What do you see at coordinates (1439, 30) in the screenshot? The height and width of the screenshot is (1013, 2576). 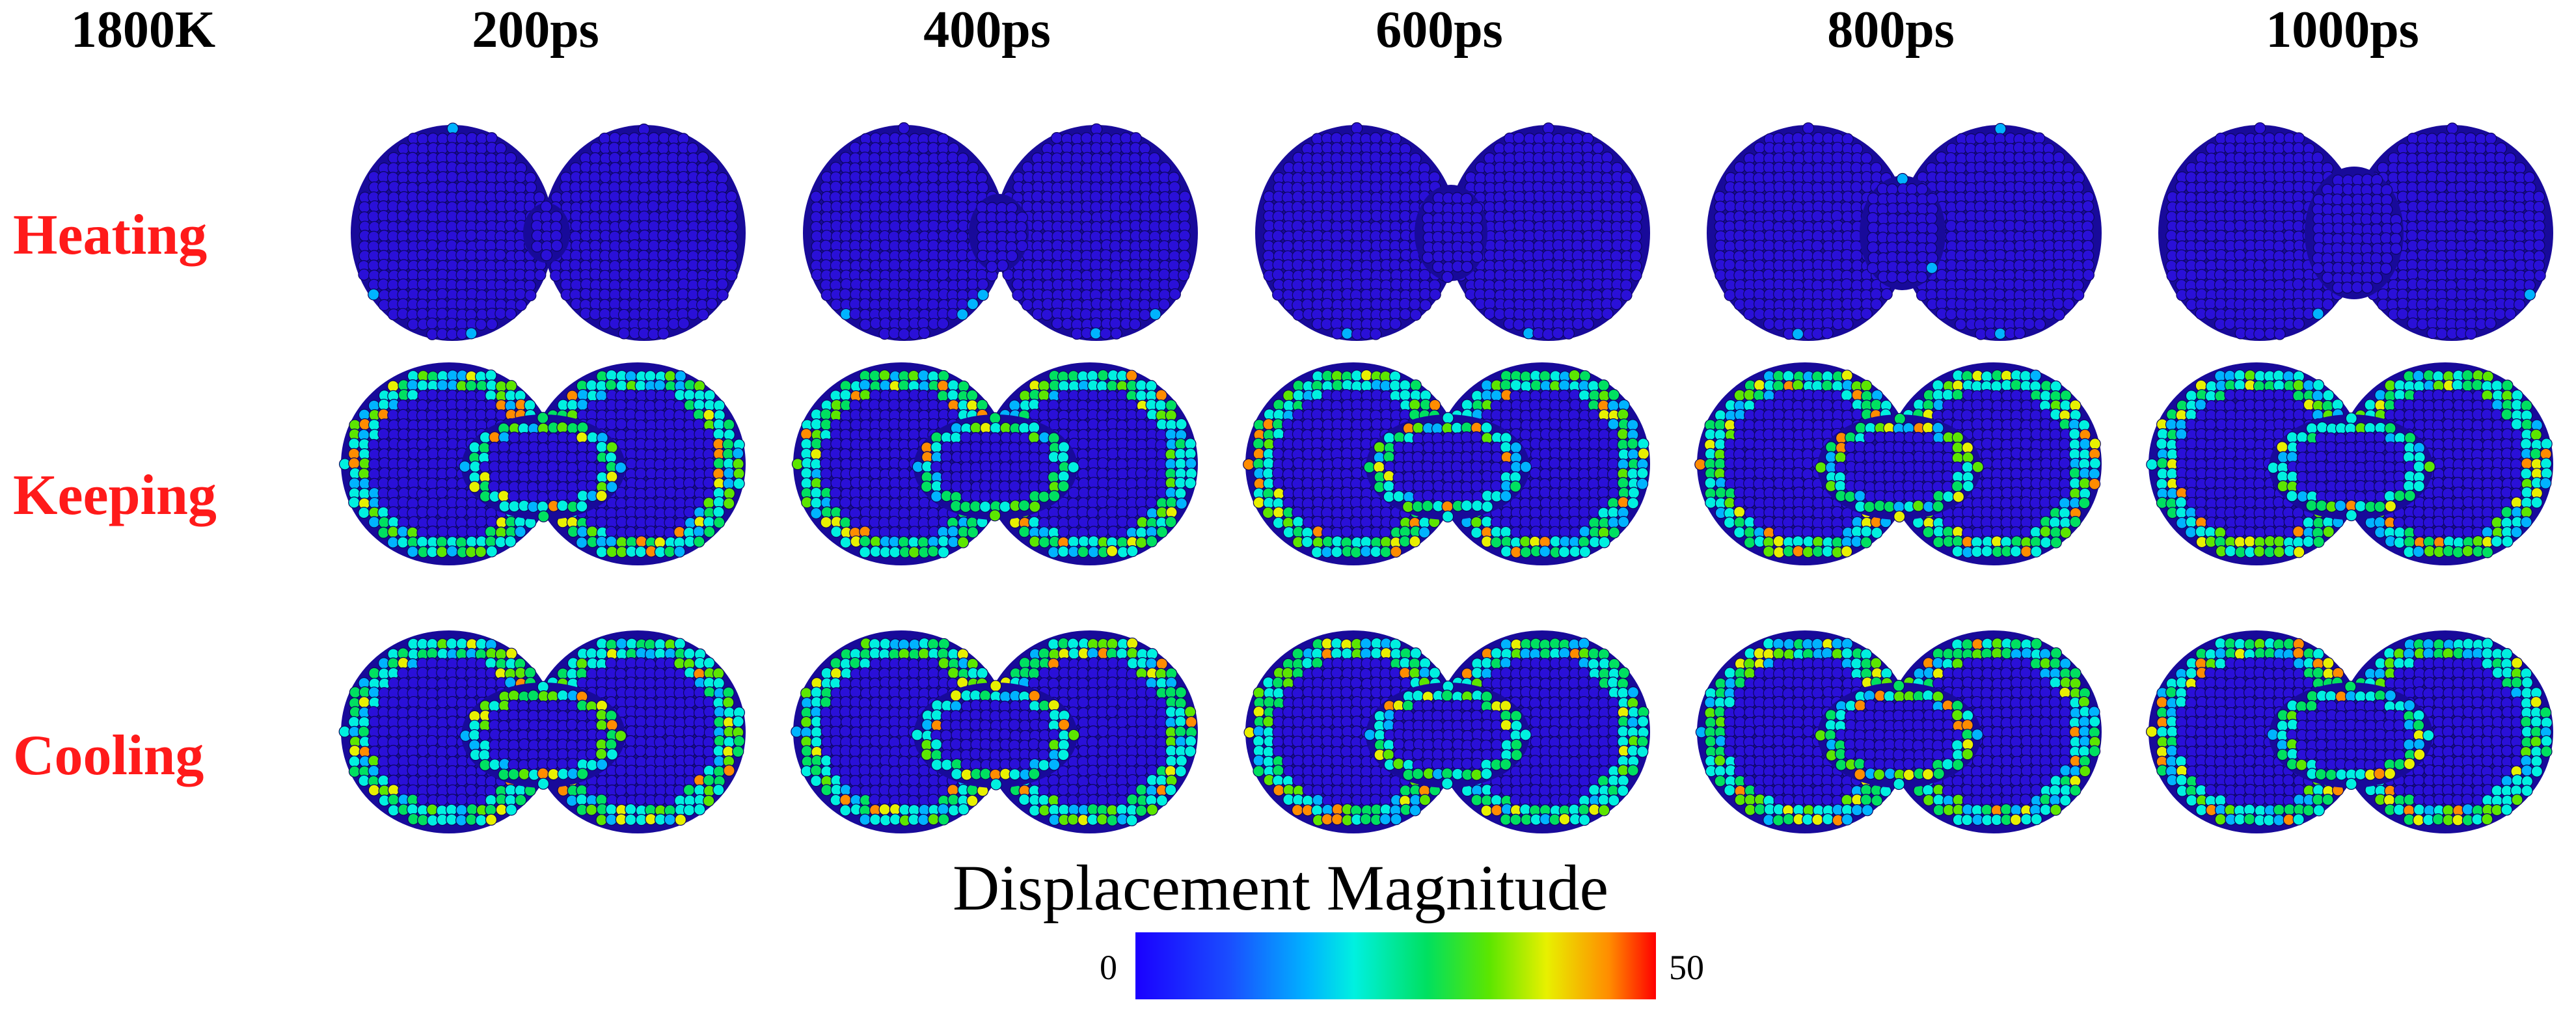 I see `time-header-600ps: 600ps` at bounding box center [1439, 30].